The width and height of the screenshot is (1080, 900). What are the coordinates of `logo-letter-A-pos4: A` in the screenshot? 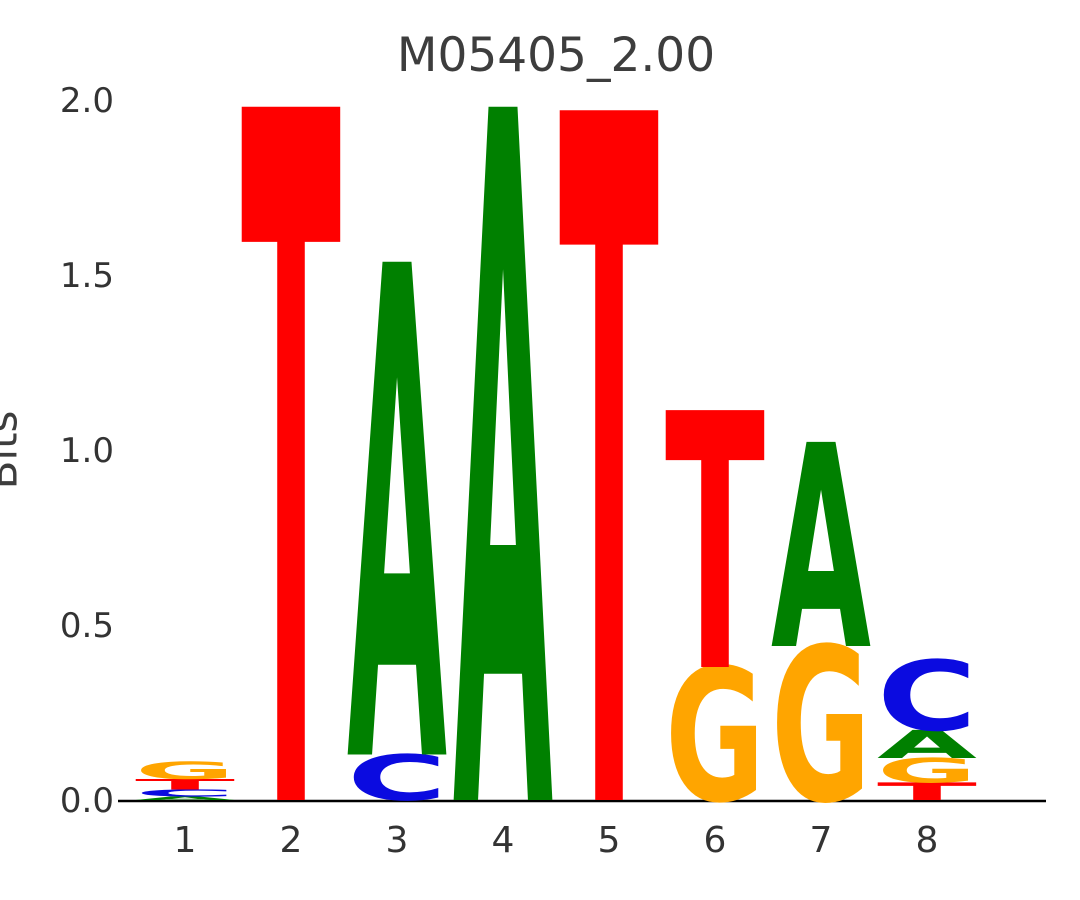 It's located at (503, 450).